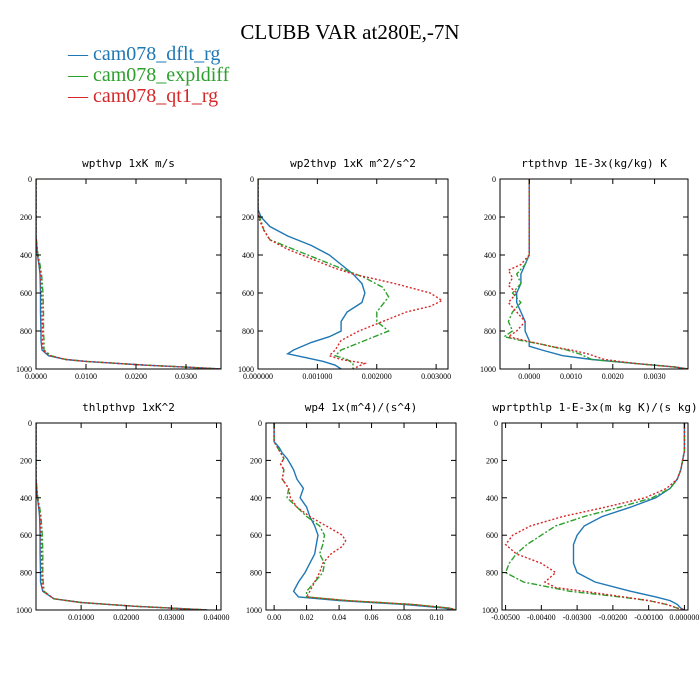 The height and width of the screenshot is (700, 700). What do you see at coordinates (317, 376) in the screenshot?
I see `x-tick-label: 0.001000` at bounding box center [317, 376].